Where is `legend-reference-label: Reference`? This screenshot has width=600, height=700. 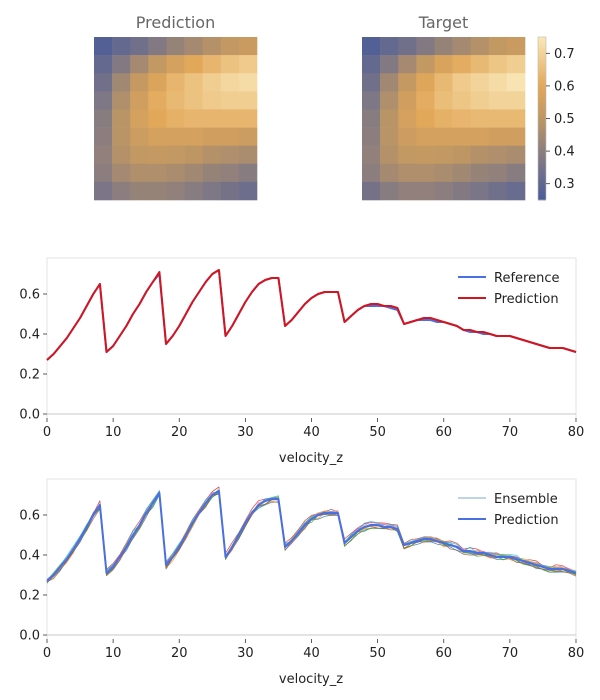
legend-reference-label: Reference is located at coordinates (526, 278).